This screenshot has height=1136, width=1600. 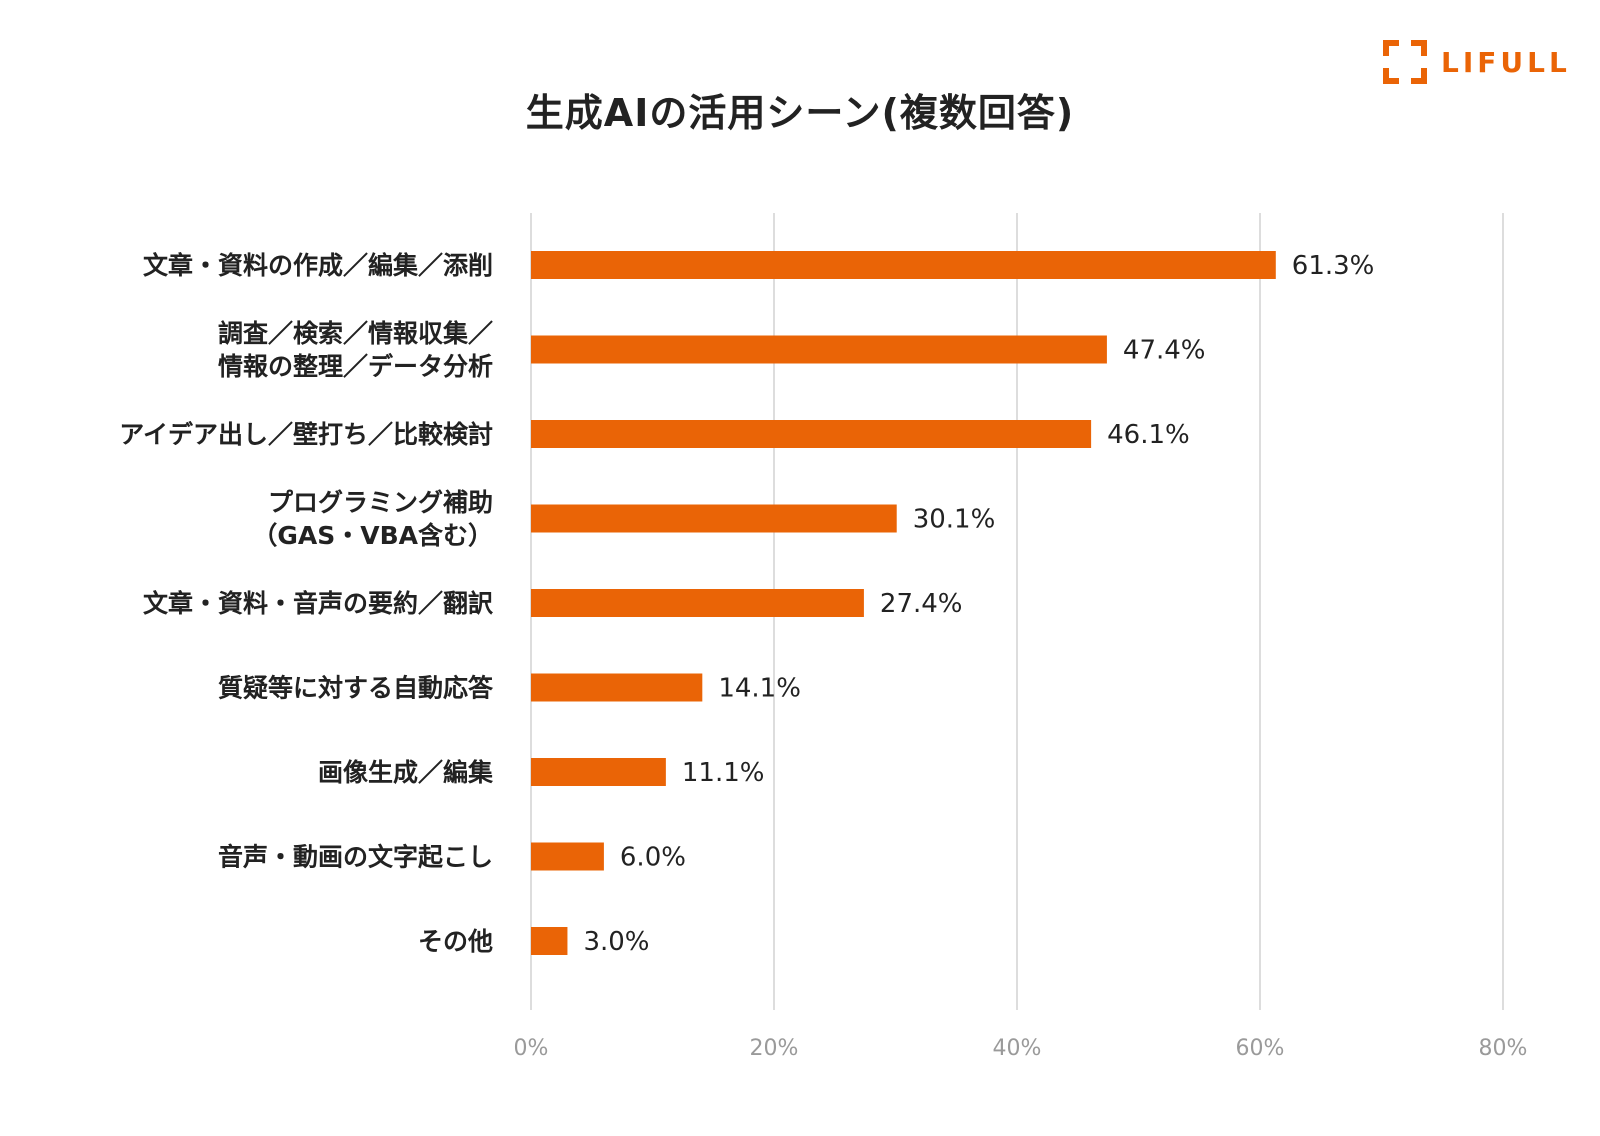 I want to click on value-label: 11.1%, so click(x=723, y=773).